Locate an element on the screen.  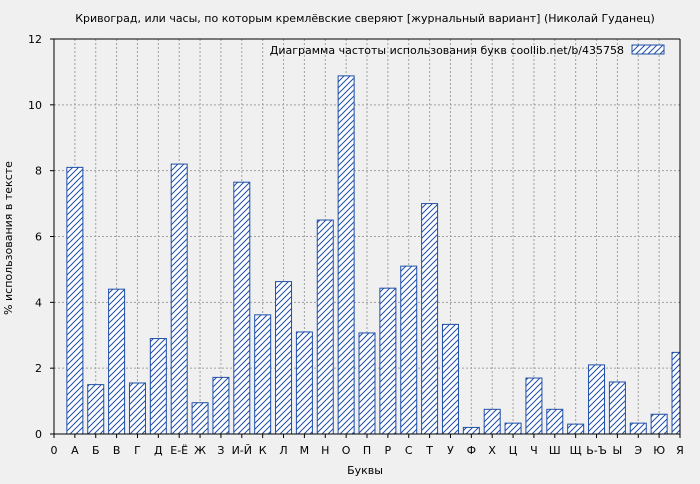
x-tick-label: С is located at coordinates (409, 450).